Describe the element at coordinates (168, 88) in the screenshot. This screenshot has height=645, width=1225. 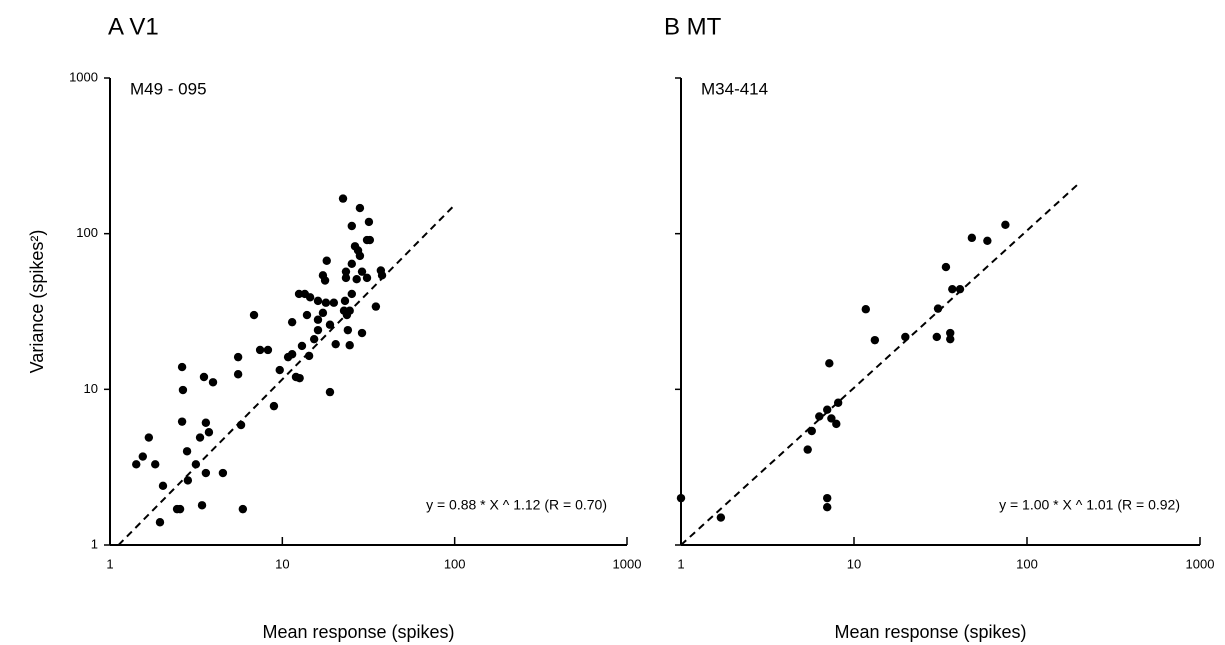
I see `panel-subtitle: M49 - 095` at that location.